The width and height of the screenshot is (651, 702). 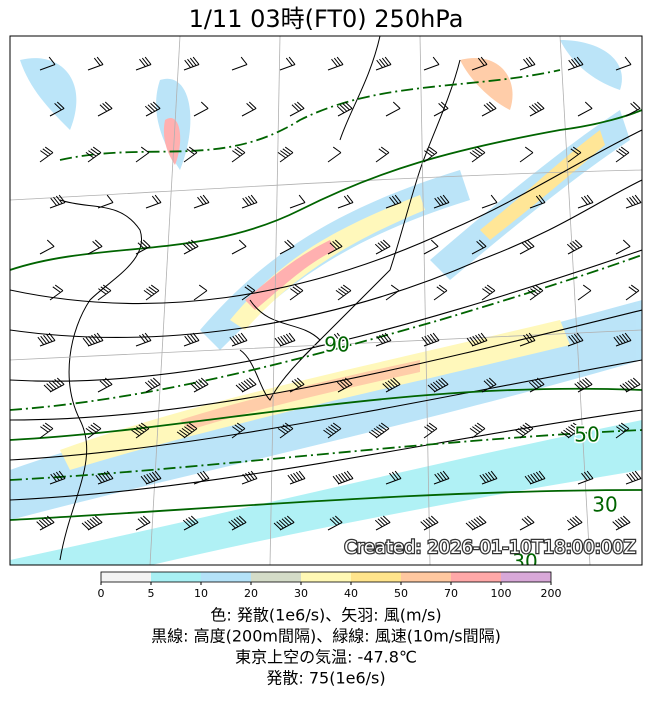 I want to click on colorbar-tick-label: 200, so click(x=551, y=593).